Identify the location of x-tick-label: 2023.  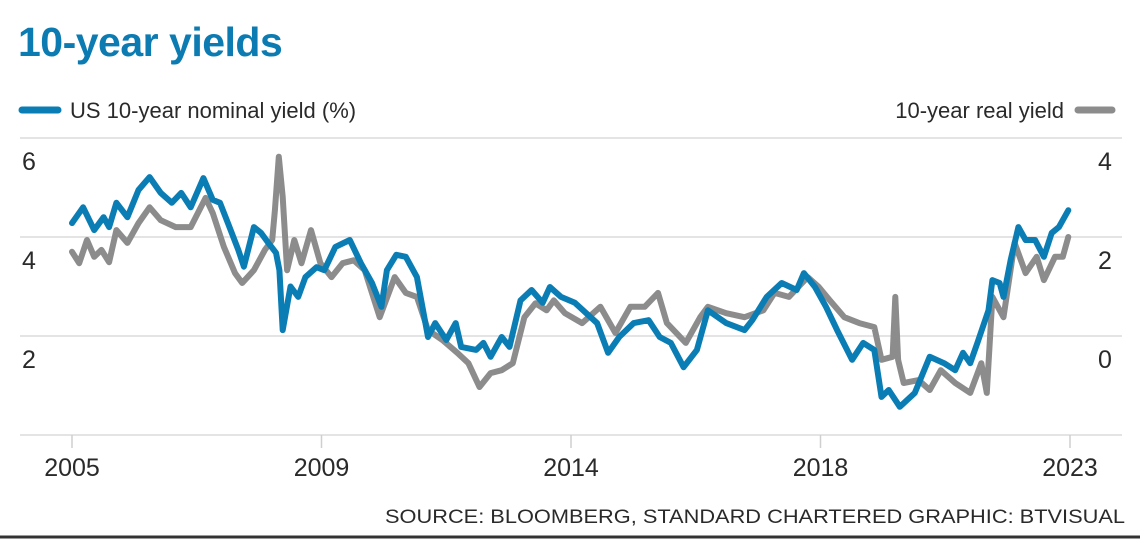
(1070, 468).